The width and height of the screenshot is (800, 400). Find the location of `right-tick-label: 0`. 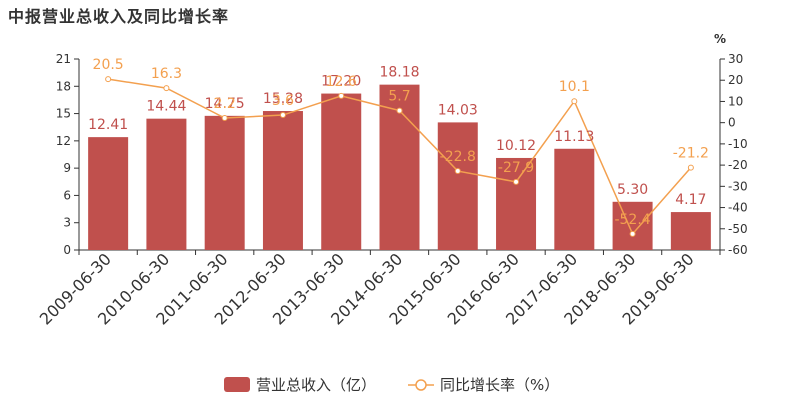

right-tick-label: 0 is located at coordinates (732, 123).